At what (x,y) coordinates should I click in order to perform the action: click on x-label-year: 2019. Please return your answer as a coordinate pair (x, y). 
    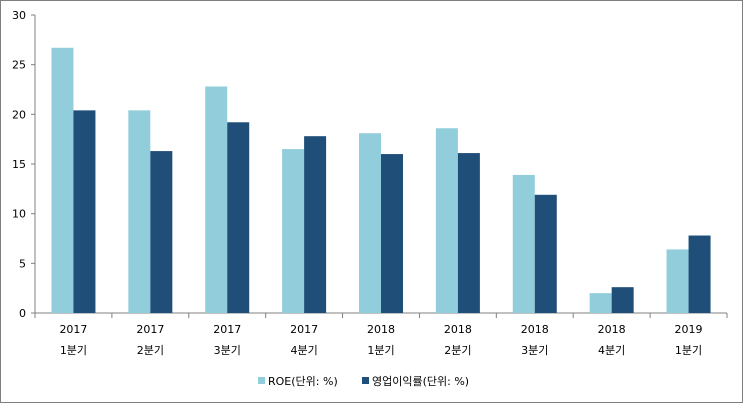
    Looking at the image, I should click on (689, 329).